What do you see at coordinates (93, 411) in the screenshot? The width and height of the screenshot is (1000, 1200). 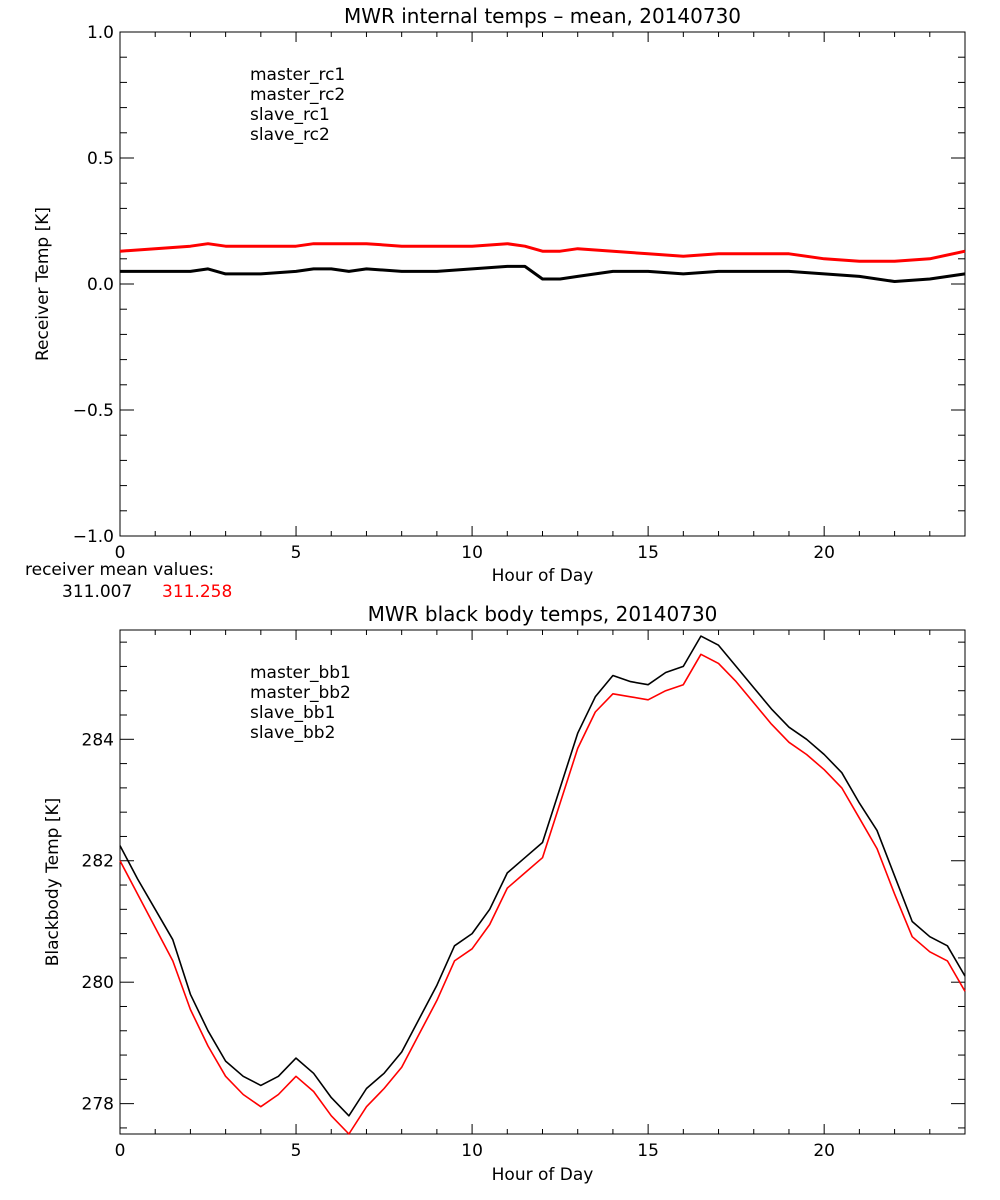 I see `y-tick-label: −0.5` at bounding box center [93, 411].